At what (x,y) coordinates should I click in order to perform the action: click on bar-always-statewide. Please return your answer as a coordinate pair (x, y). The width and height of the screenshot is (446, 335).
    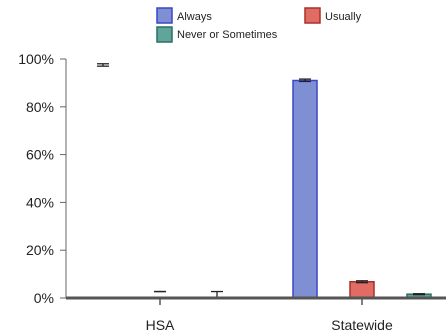
    Looking at the image, I should click on (305, 189).